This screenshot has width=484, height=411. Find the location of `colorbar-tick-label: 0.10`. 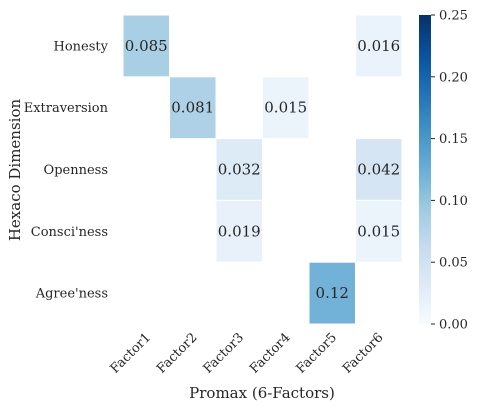

colorbar-tick-label: 0.10 is located at coordinates (453, 201).